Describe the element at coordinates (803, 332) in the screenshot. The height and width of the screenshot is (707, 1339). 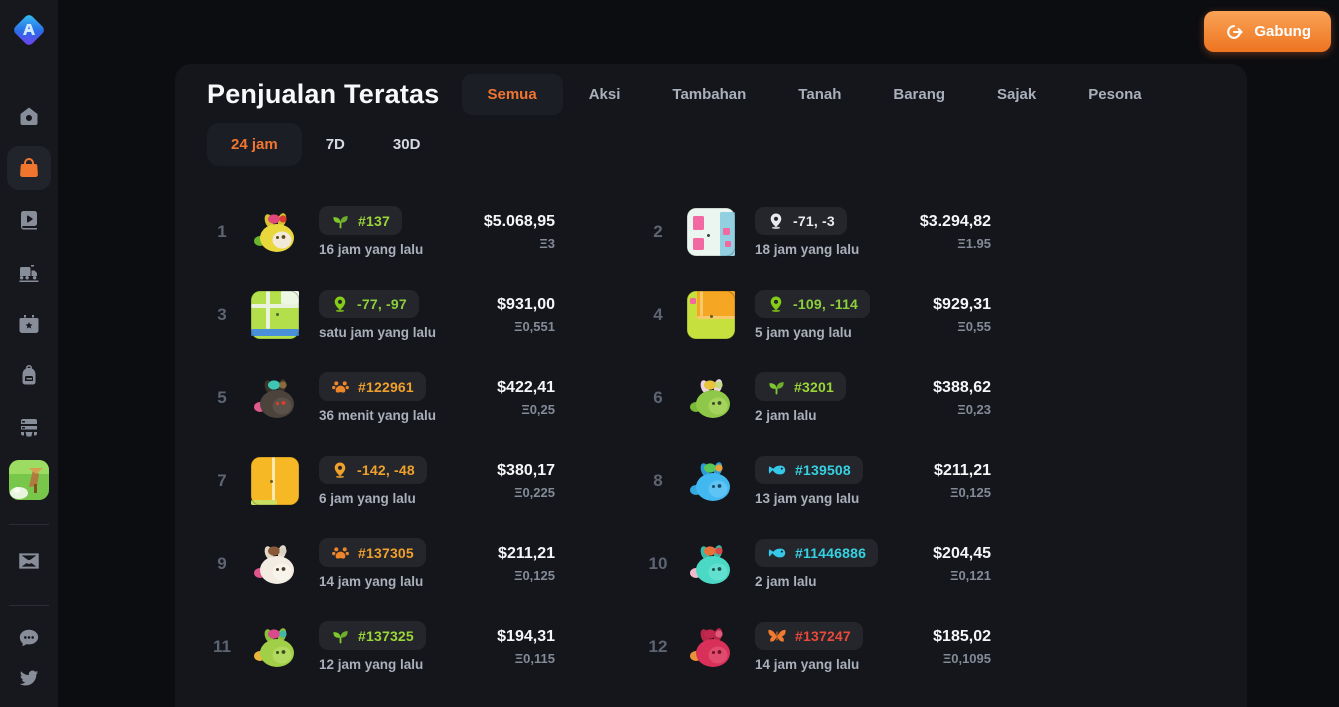
I see `sale-time-ago: 5 jam yang lalu` at that location.